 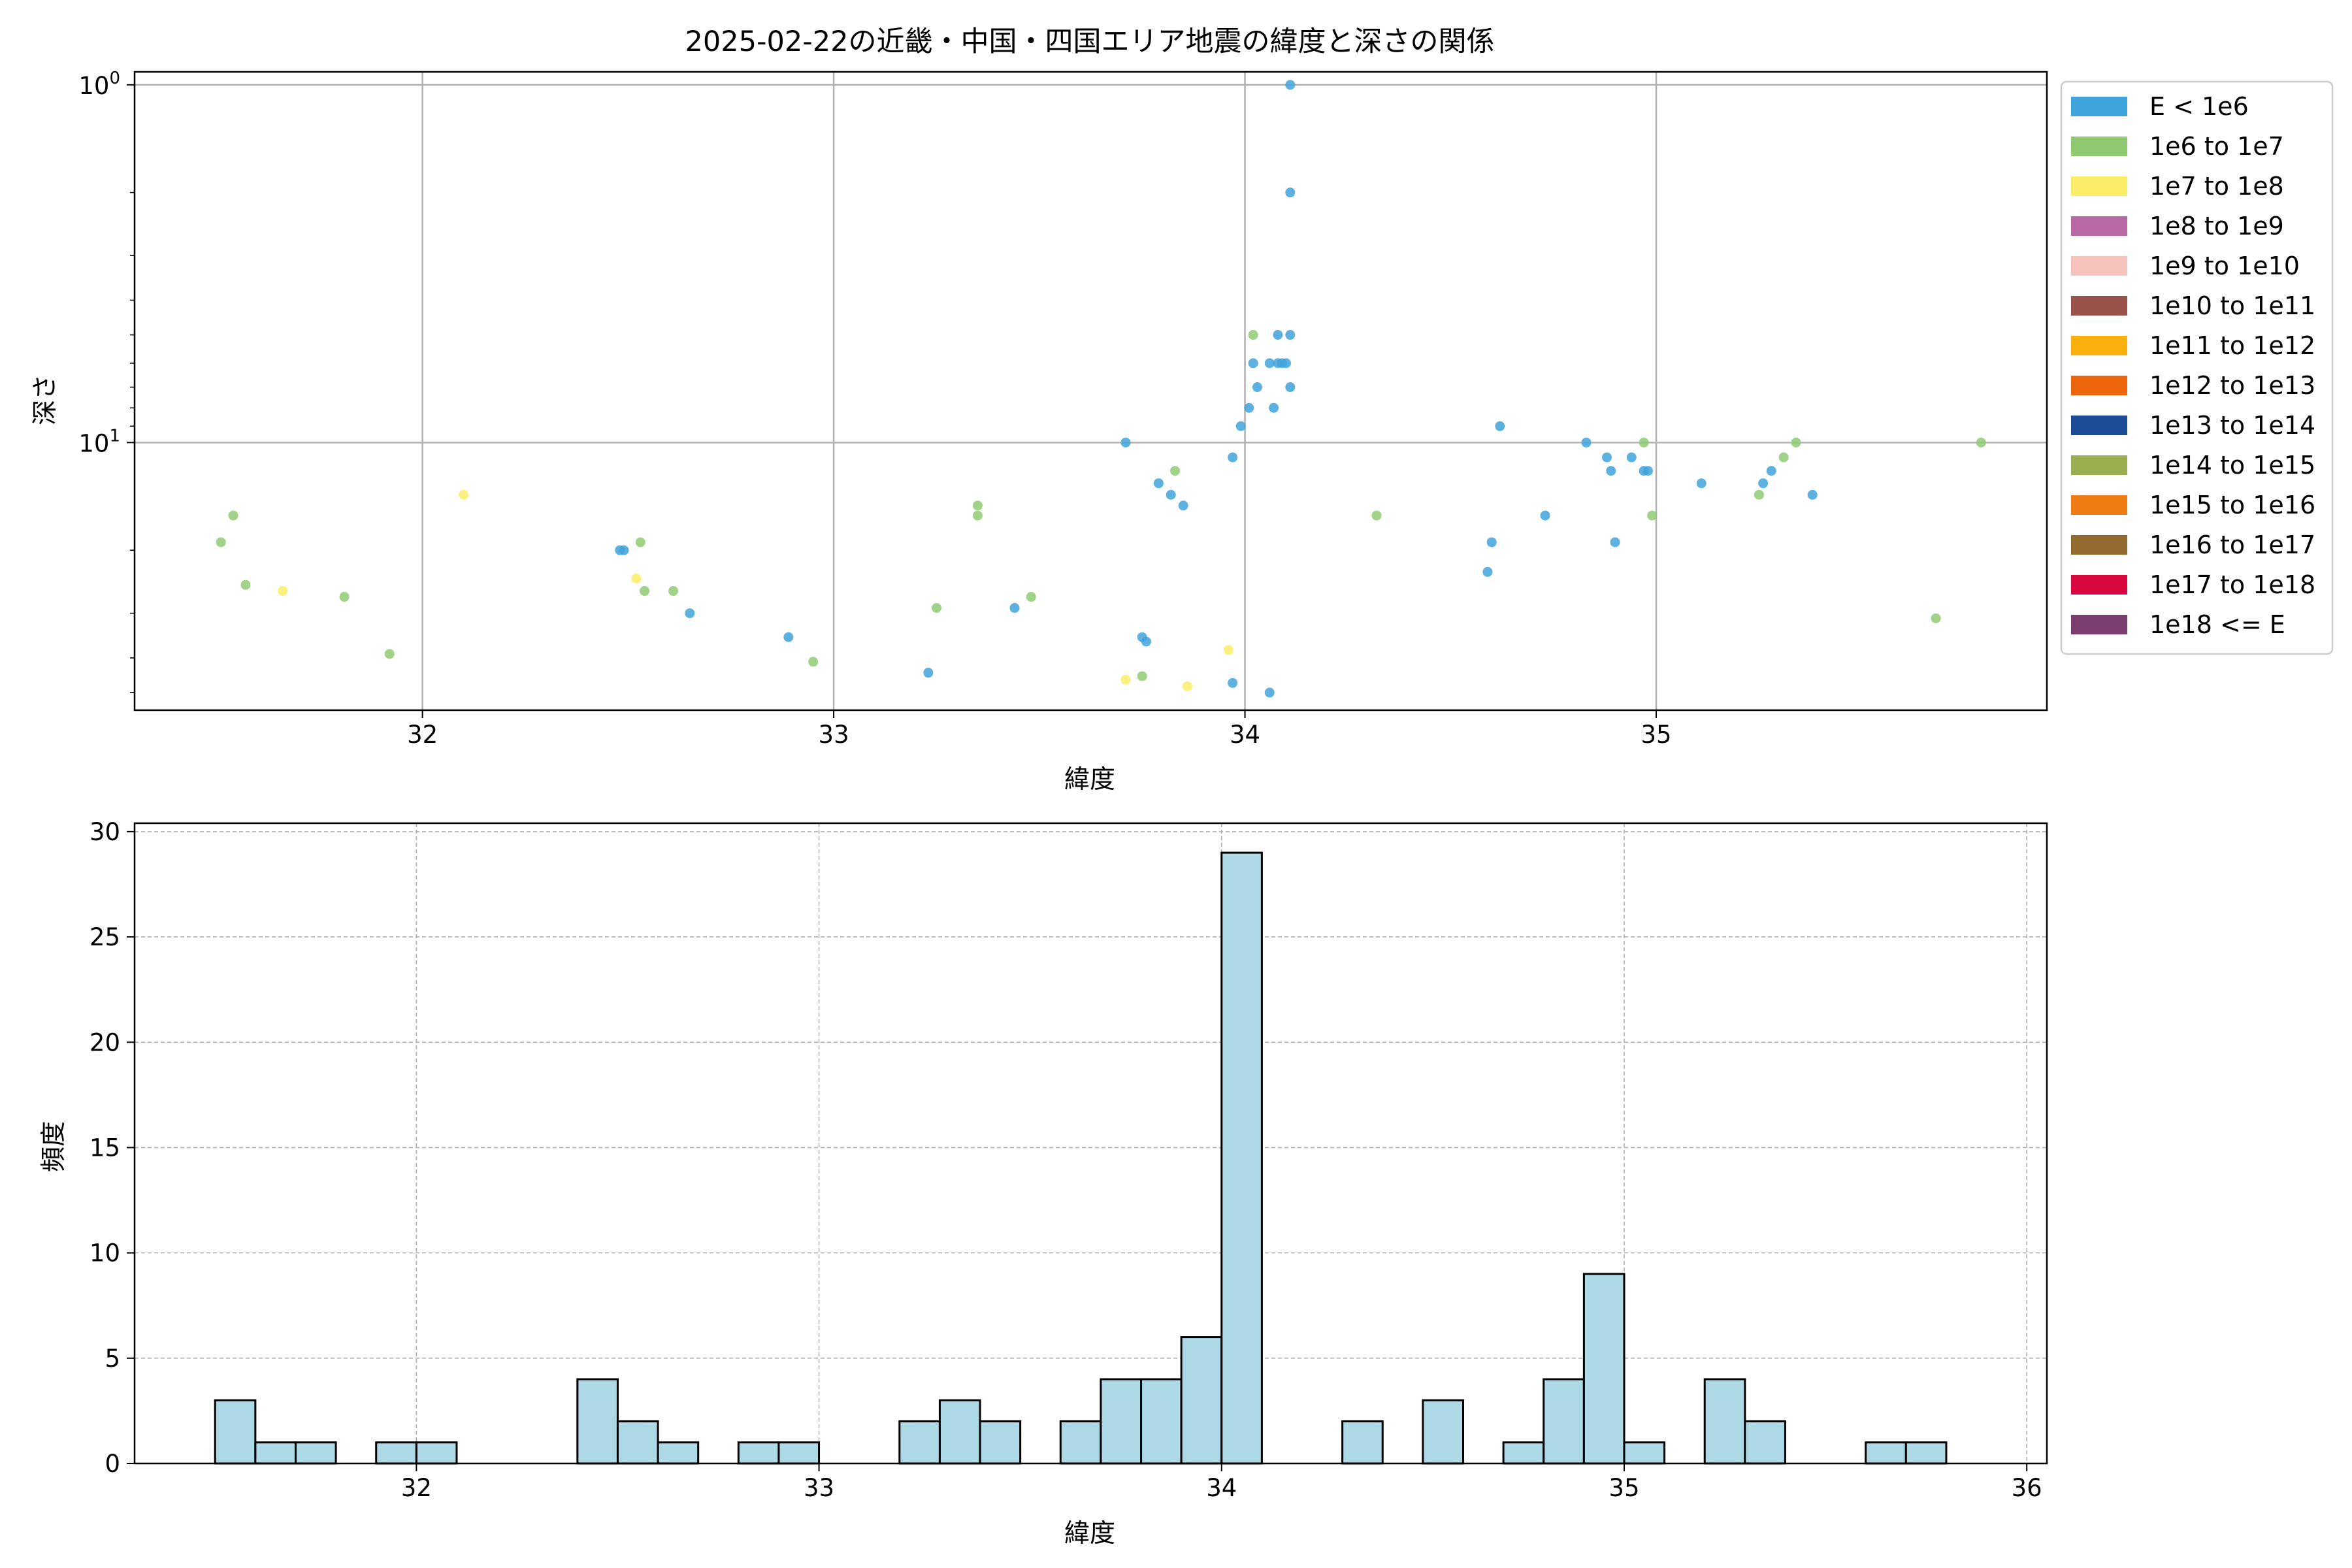 I want to click on legend-label: 1e13 to 1e14, so click(x=2232, y=425).